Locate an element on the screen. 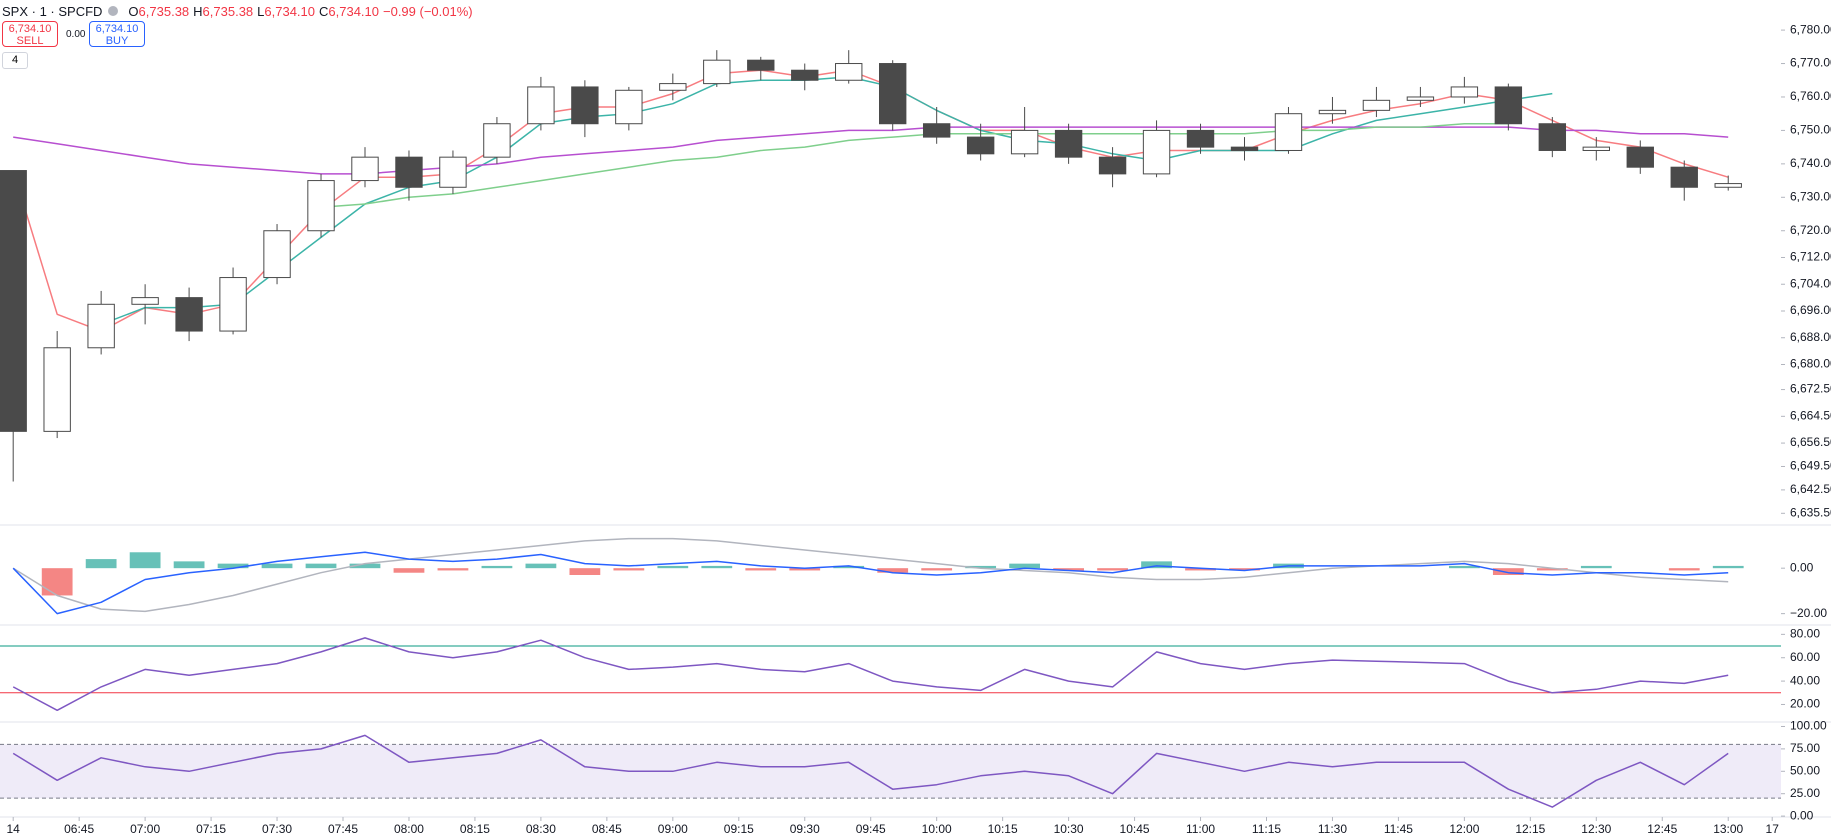 This screenshot has width=1831, height=840. x-tick-label: 09:45 is located at coordinates (871, 829).